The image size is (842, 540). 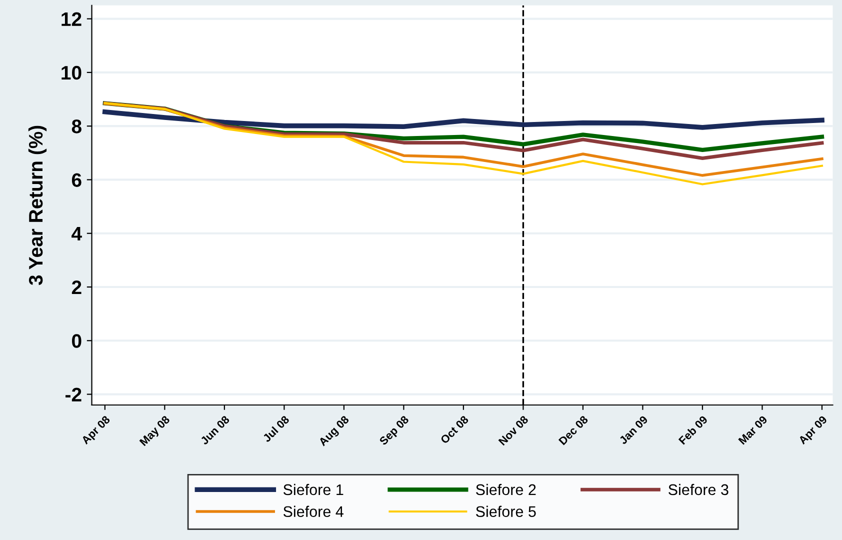 What do you see at coordinates (463, 119) in the screenshot?
I see `line-series` at bounding box center [463, 119].